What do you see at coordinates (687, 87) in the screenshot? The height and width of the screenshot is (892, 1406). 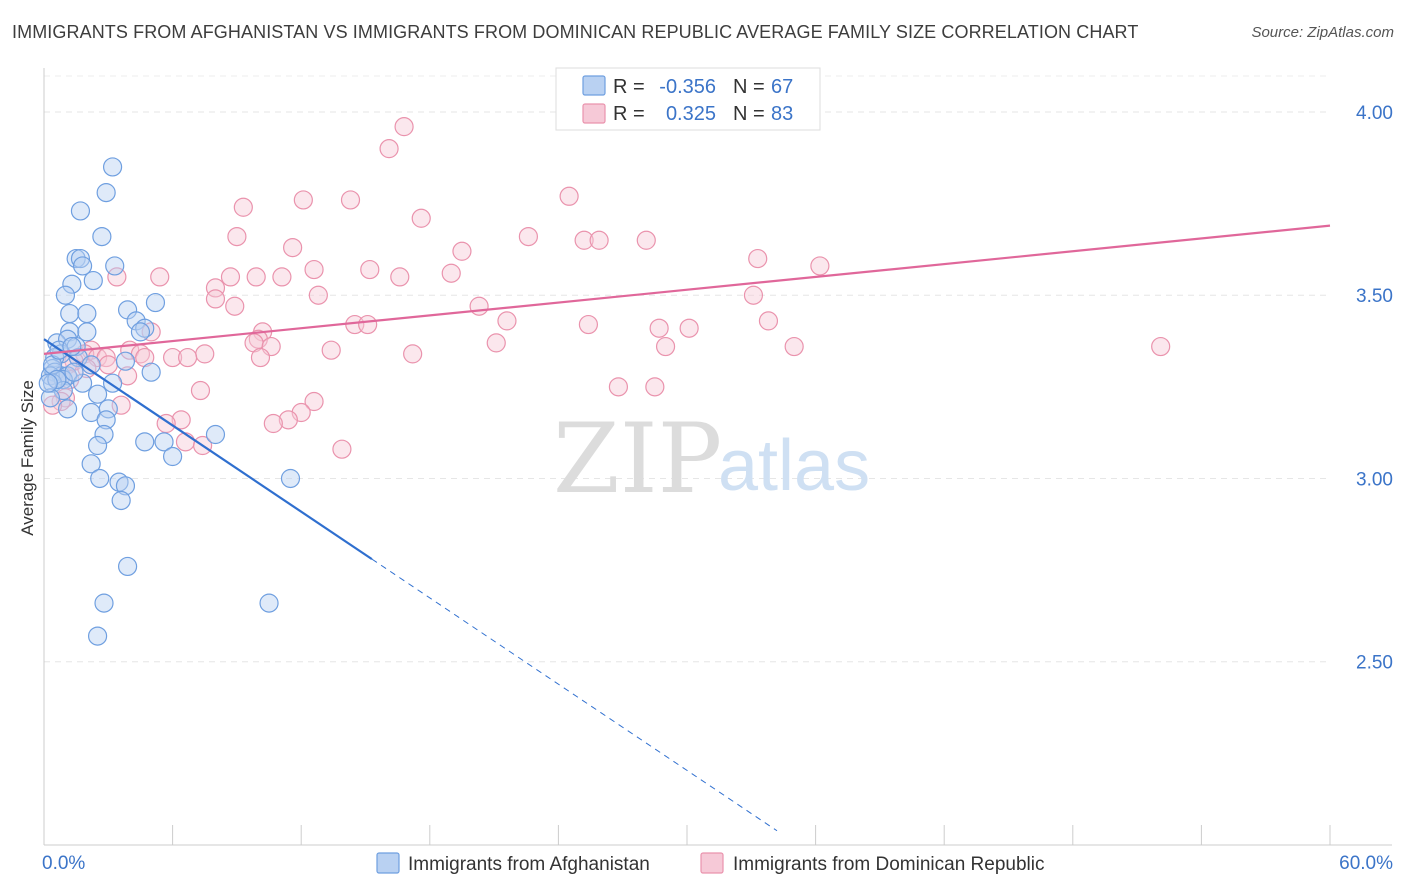 I see `legend-r-value-afghanistan: -0.356` at bounding box center [687, 87].